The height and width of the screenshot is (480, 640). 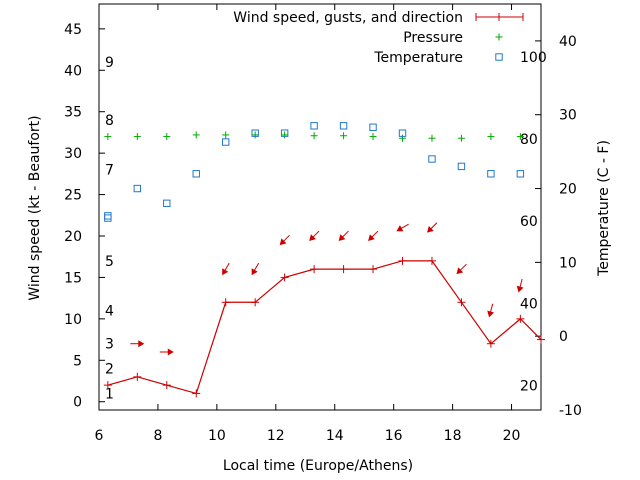 What do you see at coordinates (529, 140) in the screenshot?
I see `fahrenheit-label: 80` at bounding box center [529, 140].